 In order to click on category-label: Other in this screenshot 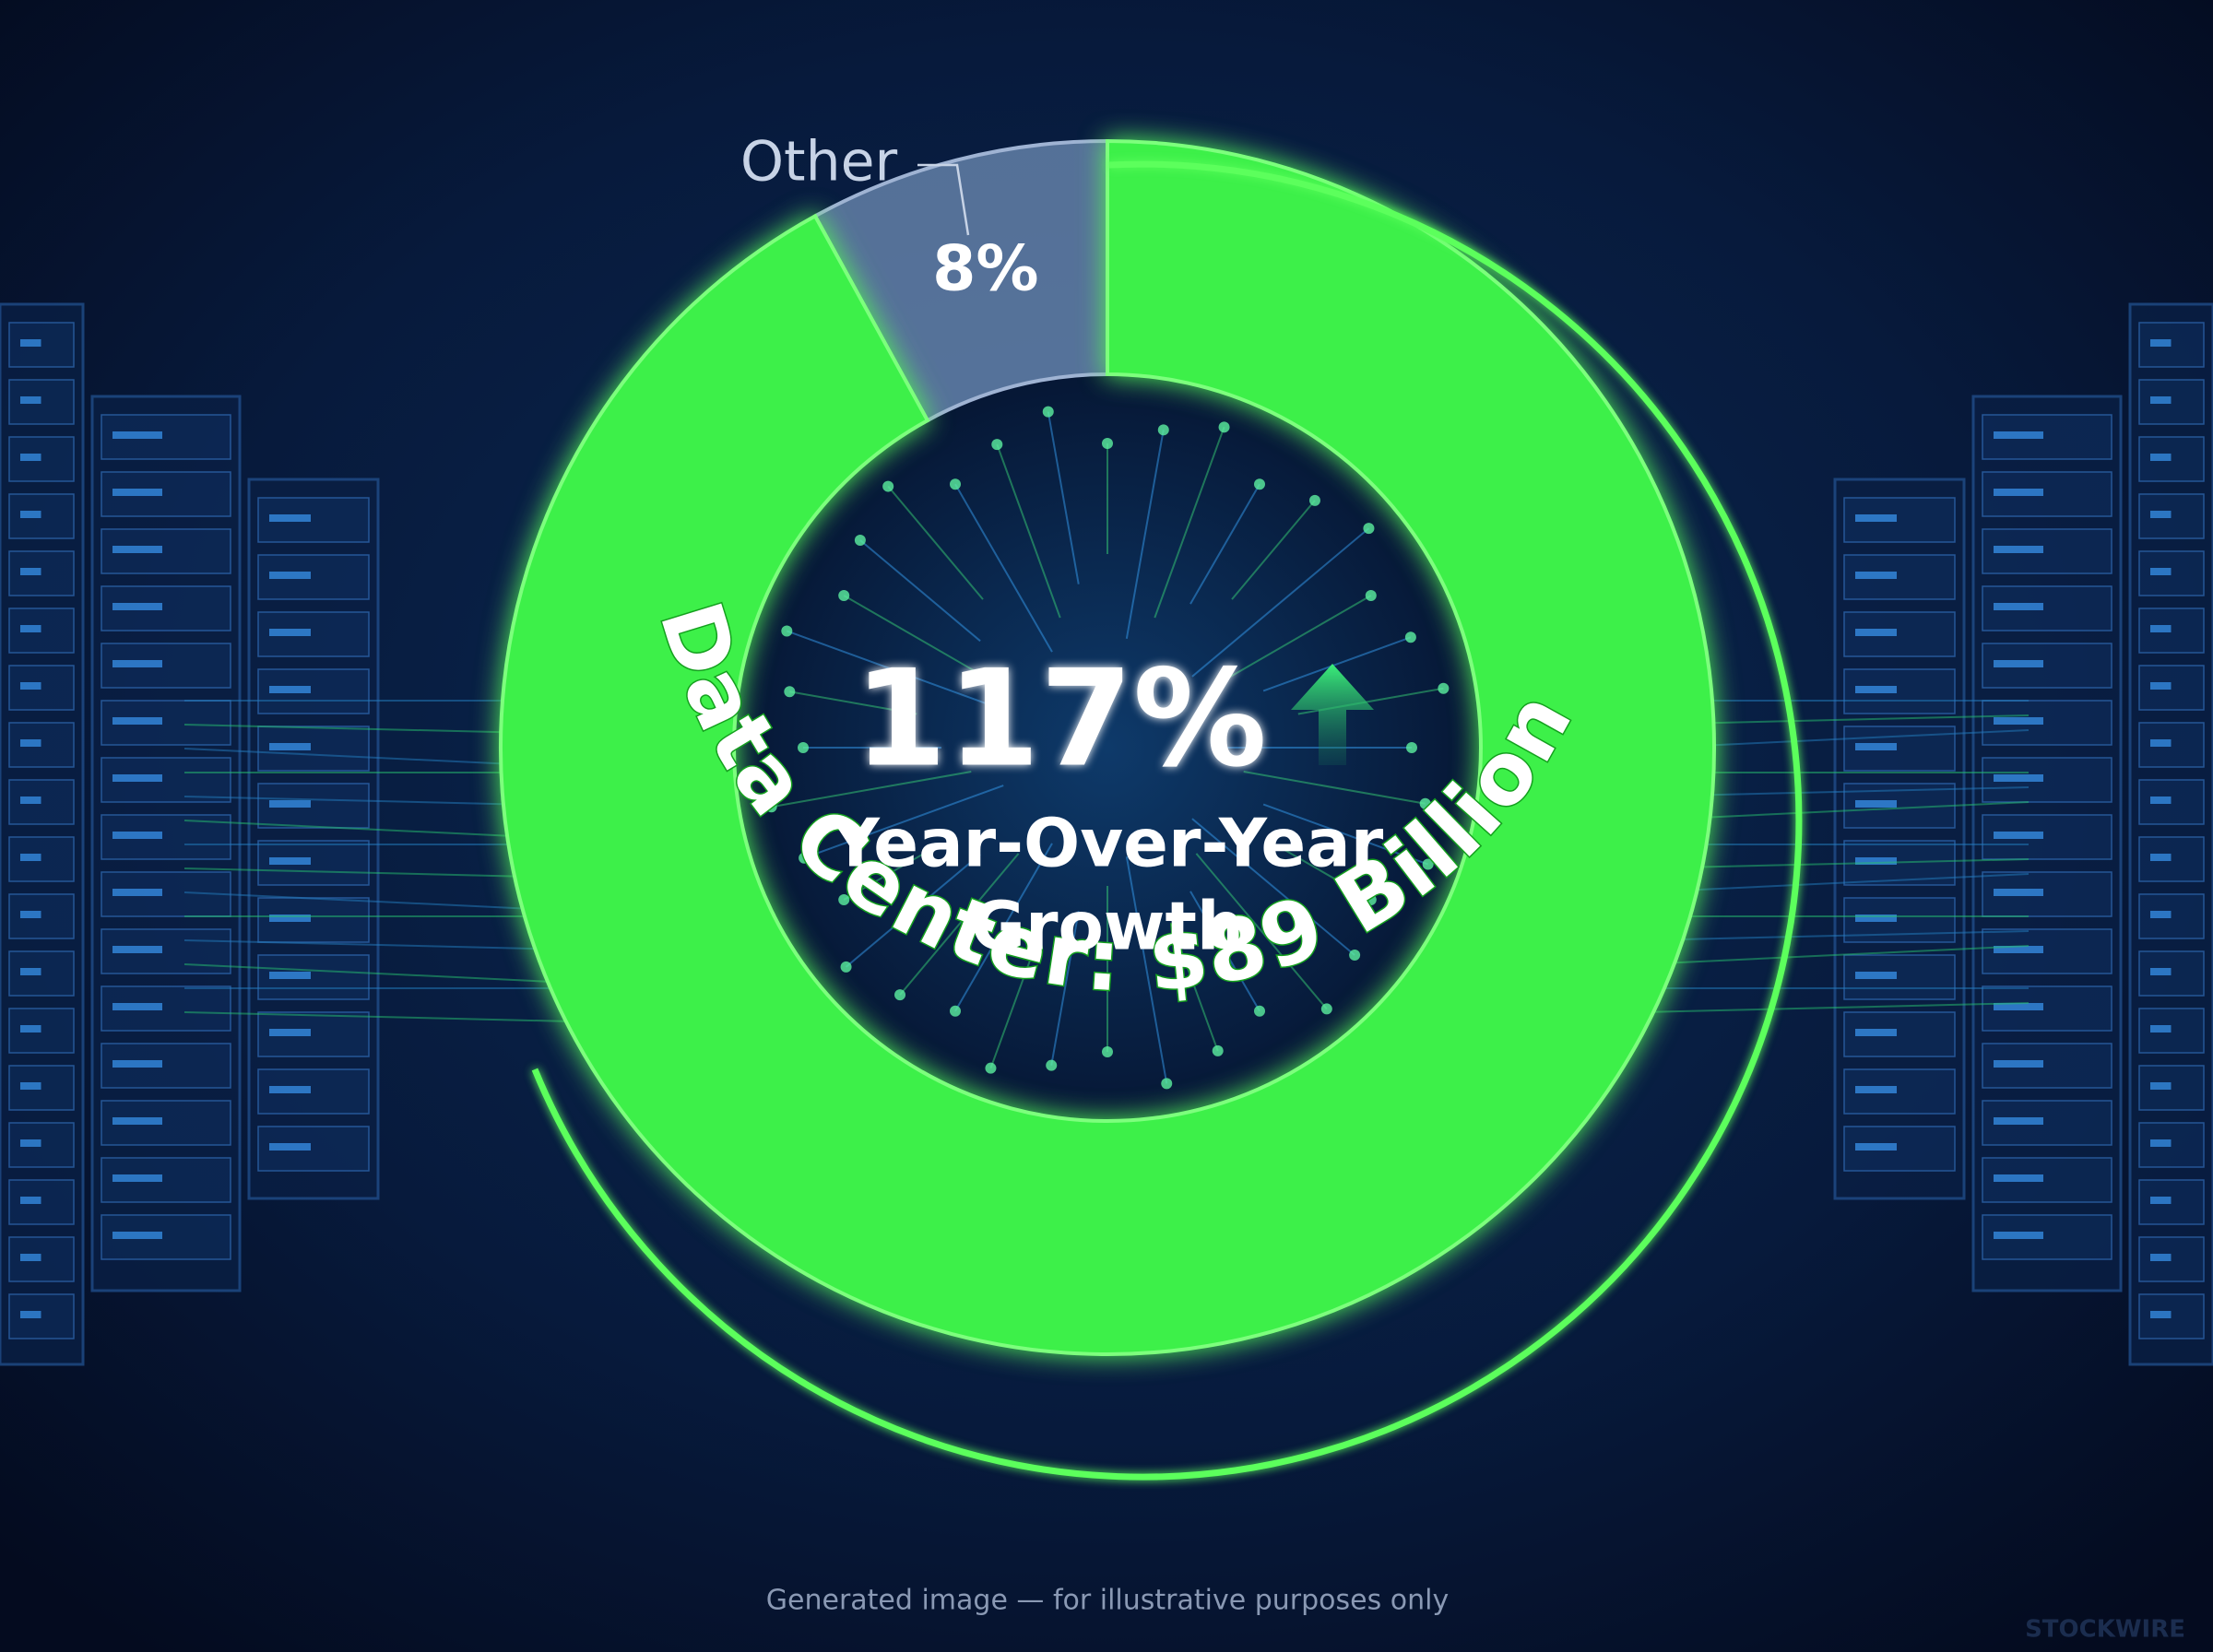, I will do `click(819, 162)`.